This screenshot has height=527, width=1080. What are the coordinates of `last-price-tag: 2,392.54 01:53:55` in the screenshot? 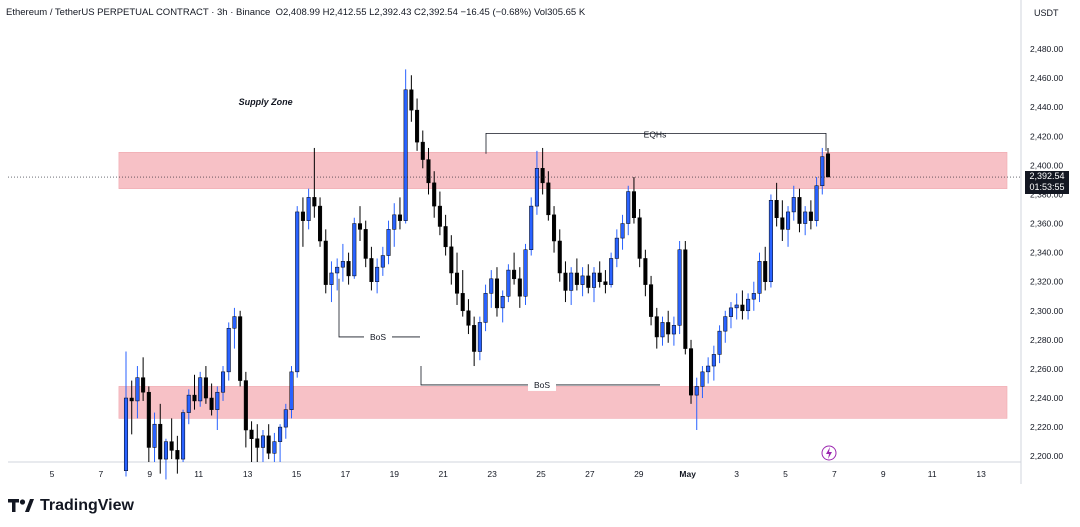 It's located at (1047, 182).